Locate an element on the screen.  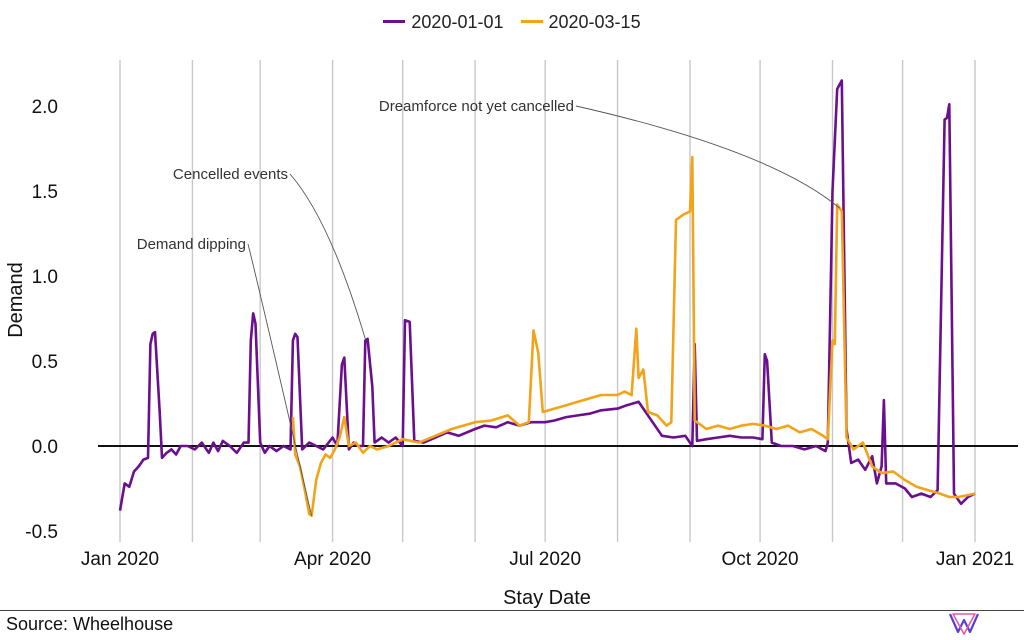
legend-swatch-purple is located at coordinates (394, 21).